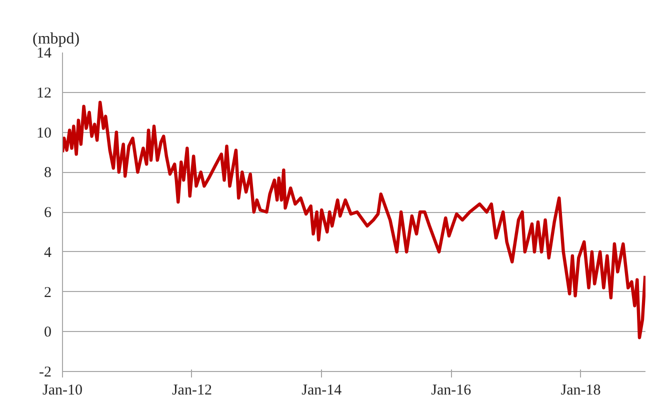 This screenshot has height=401, width=647. I want to click on y-tick-label: 12, so click(44, 93).